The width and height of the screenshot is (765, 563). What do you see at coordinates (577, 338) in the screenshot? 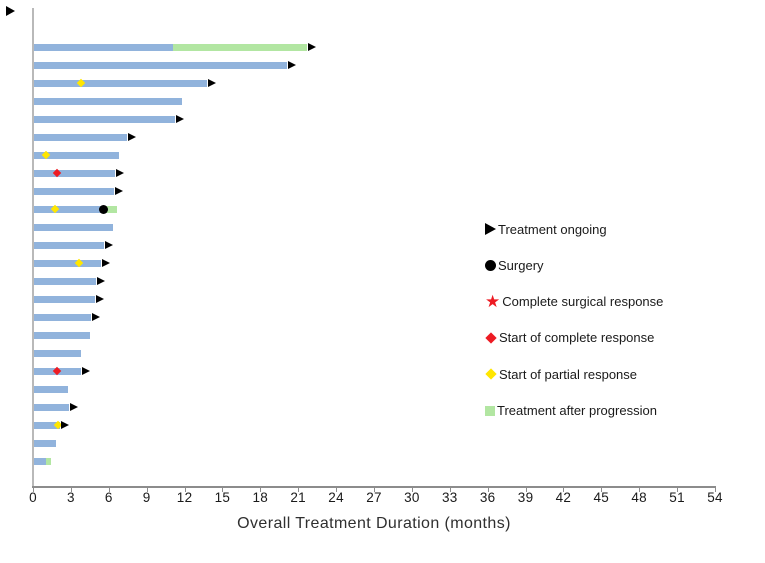
I see `legend-item-label: Start of complete response` at bounding box center [577, 338].